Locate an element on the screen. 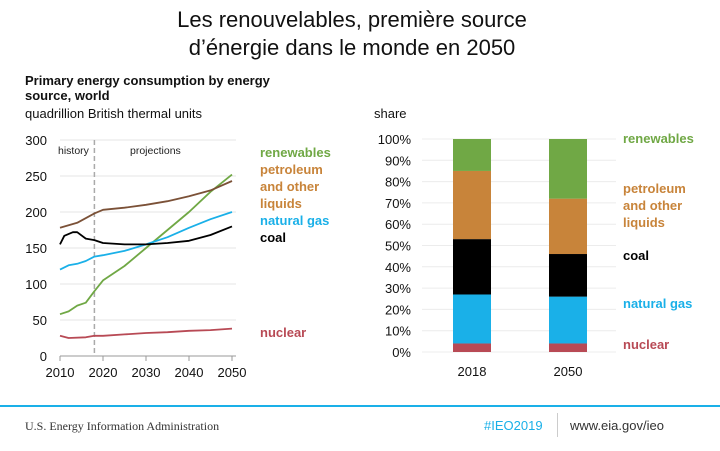 This screenshot has width=720, height=451. page-title-line2: d’énergie dans le monde en 2050 is located at coordinates (352, 47).